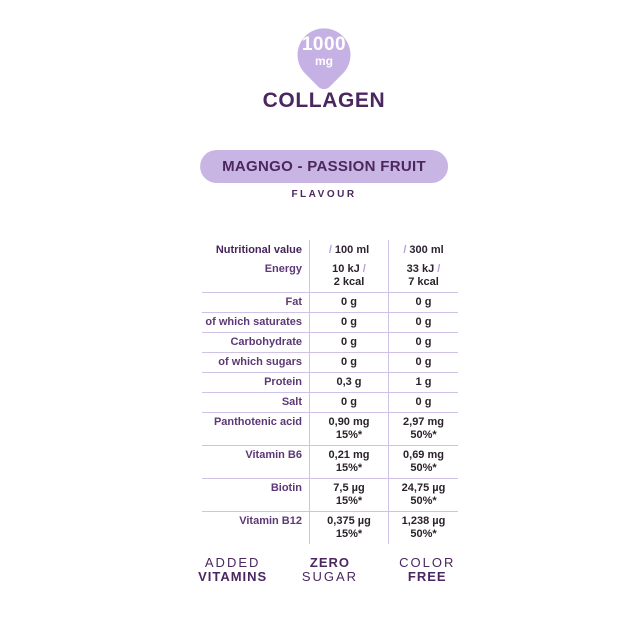 The width and height of the screenshot is (636, 636). Describe the element at coordinates (349, 488) in the screenshot. I see `value-main: 7,5 µg` at that location.